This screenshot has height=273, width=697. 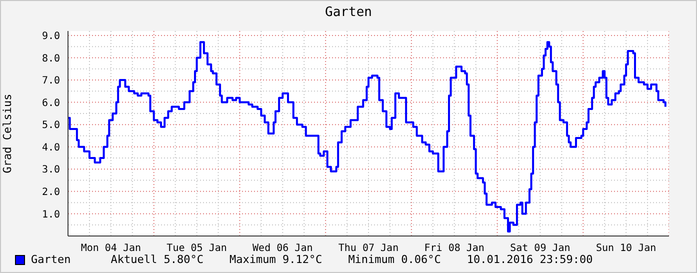 I want to click on y-tick-label: 8.0, so click(x=51, y=58).